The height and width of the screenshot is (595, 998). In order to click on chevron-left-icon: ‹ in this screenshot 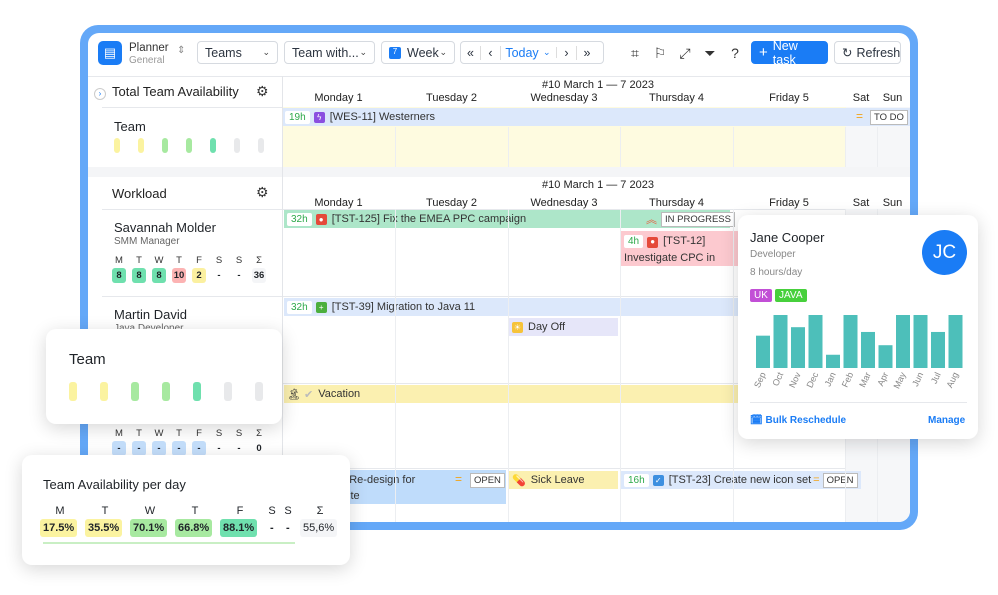, I will do `click(491, 52)`.